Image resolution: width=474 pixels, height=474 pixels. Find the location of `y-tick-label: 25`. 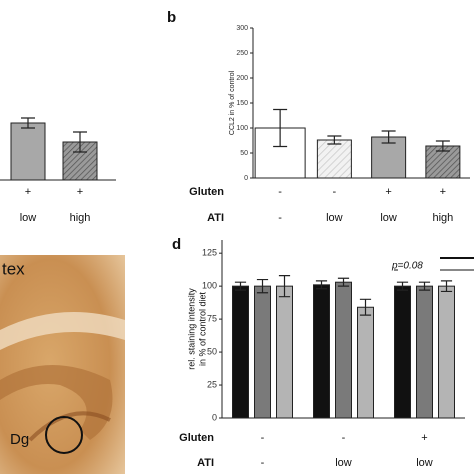

y-tick-label: 25 is located at coordinates (212, 384).